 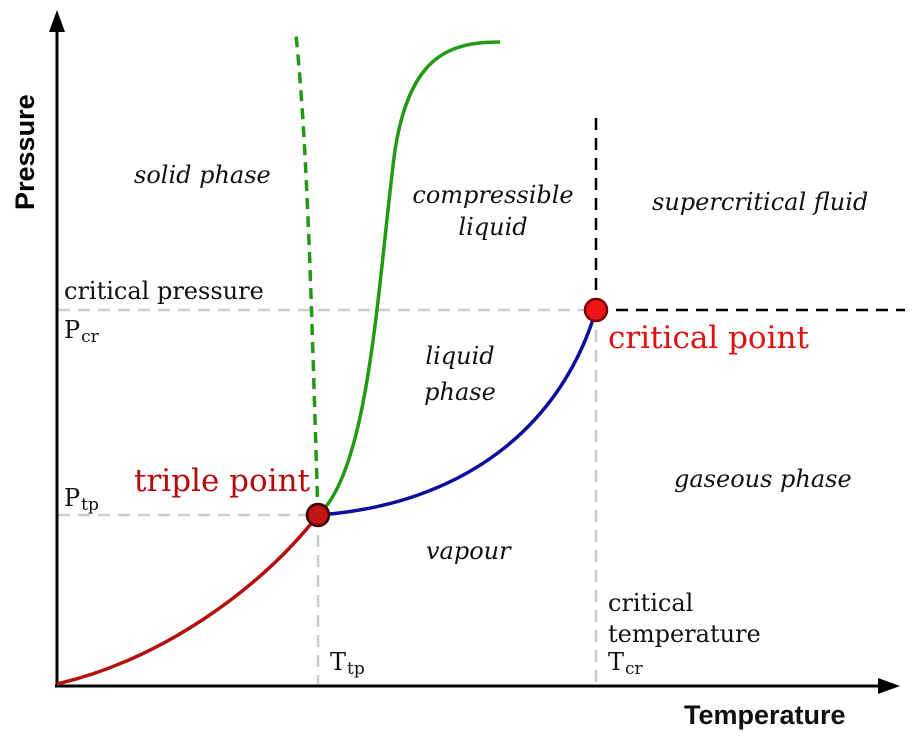 What do you see at coordinates (760, 202) in the screenshot?
I see `supercritical-fluid-label: supercritical fluid` at bounding box center [760, 202].